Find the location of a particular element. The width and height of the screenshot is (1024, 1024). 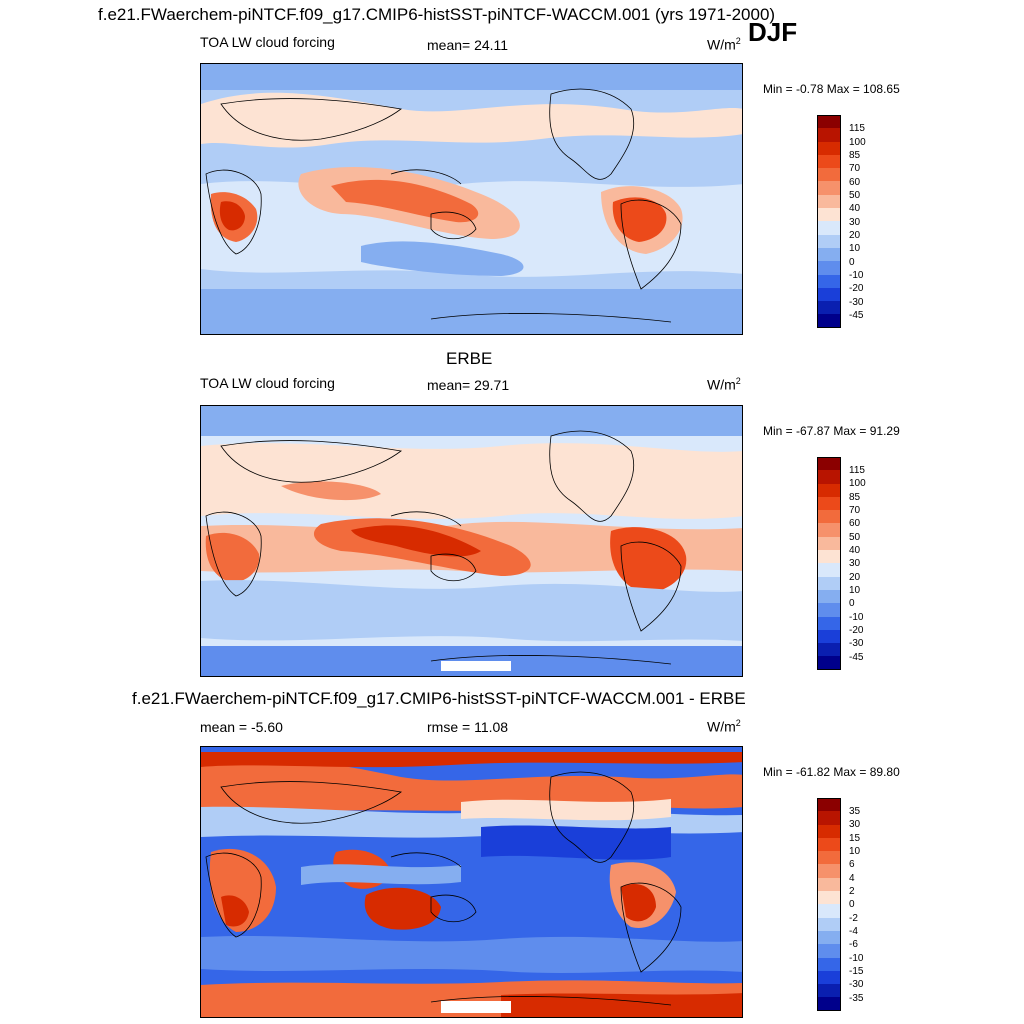

panel1-minmax: Min = -0.78 Max = 108.65 is located at coordinates (831, 89).